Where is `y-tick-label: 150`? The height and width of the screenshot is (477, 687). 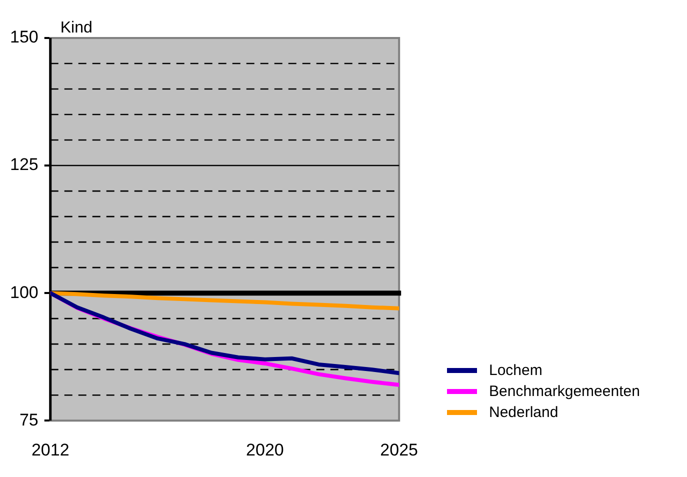 y-tick-label: 150 is located at coordinates (24, 37).